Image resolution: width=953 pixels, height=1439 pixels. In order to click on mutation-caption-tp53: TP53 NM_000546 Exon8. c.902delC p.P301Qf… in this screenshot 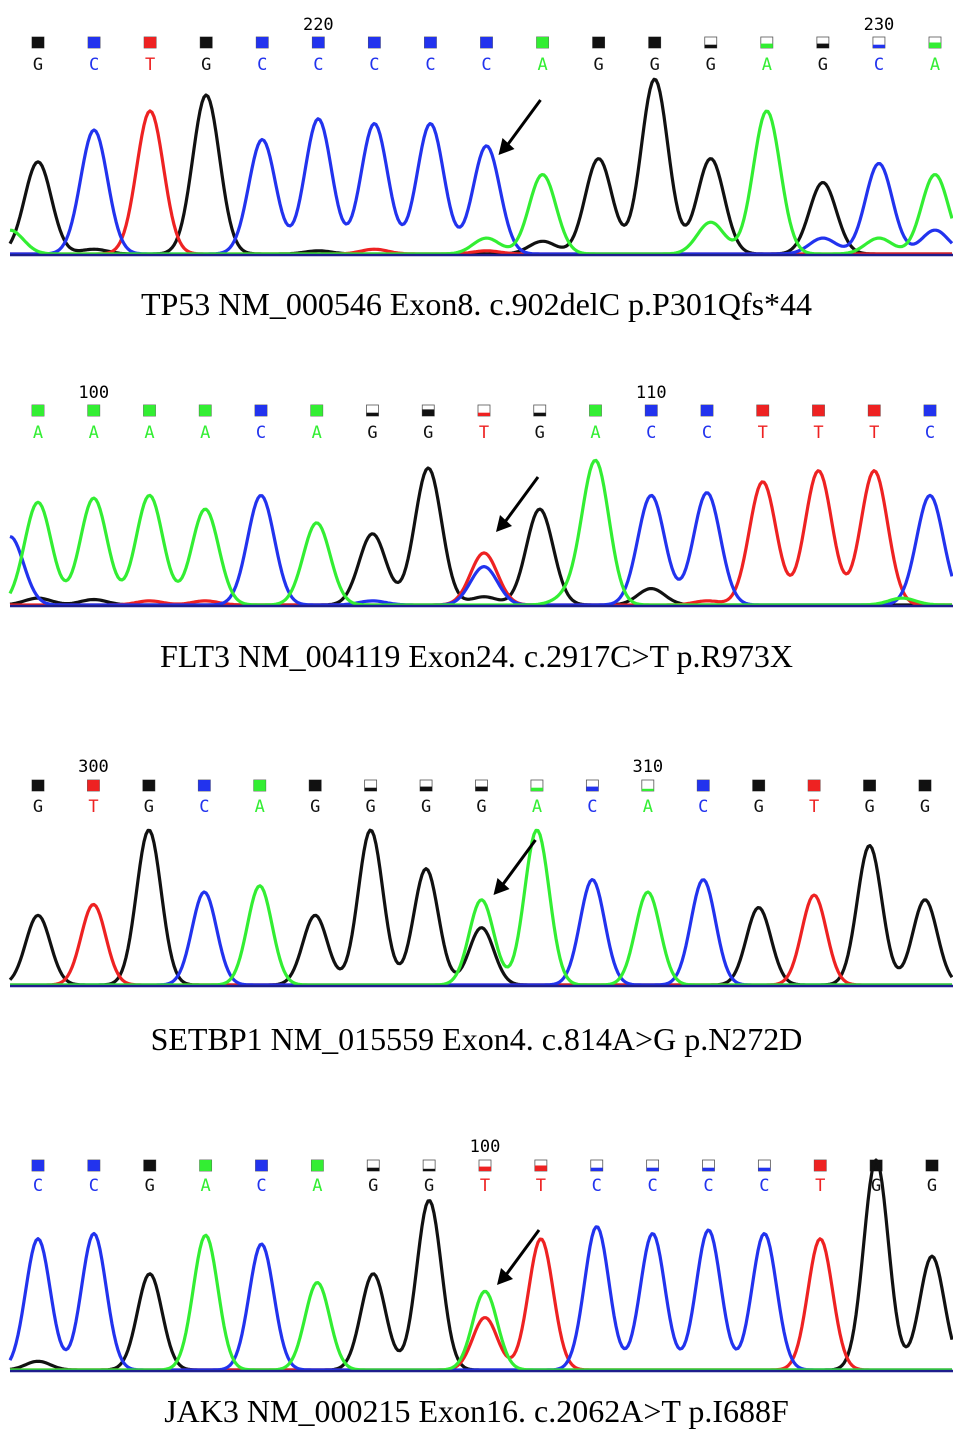, I will do `click(476, 304)`.